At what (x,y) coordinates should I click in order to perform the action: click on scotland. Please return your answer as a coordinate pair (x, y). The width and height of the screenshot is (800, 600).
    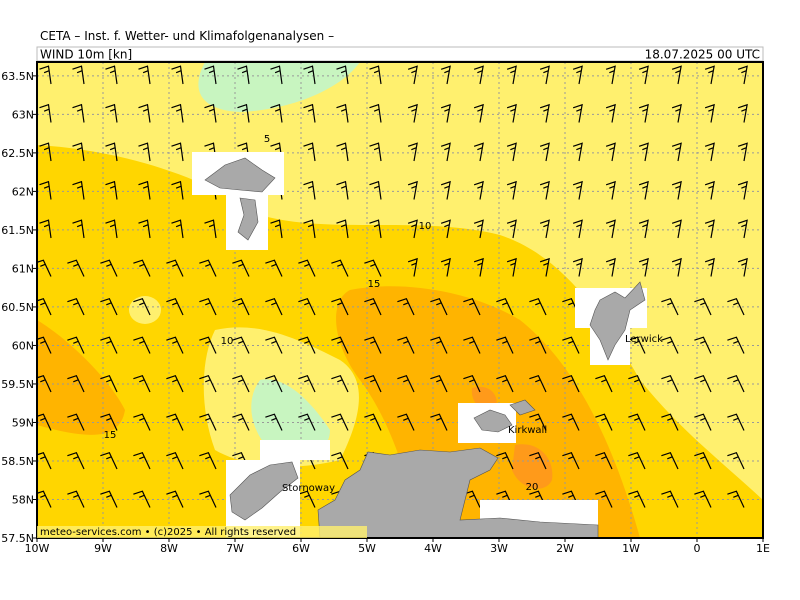
    Looking at the image, I should click on (458, 492).